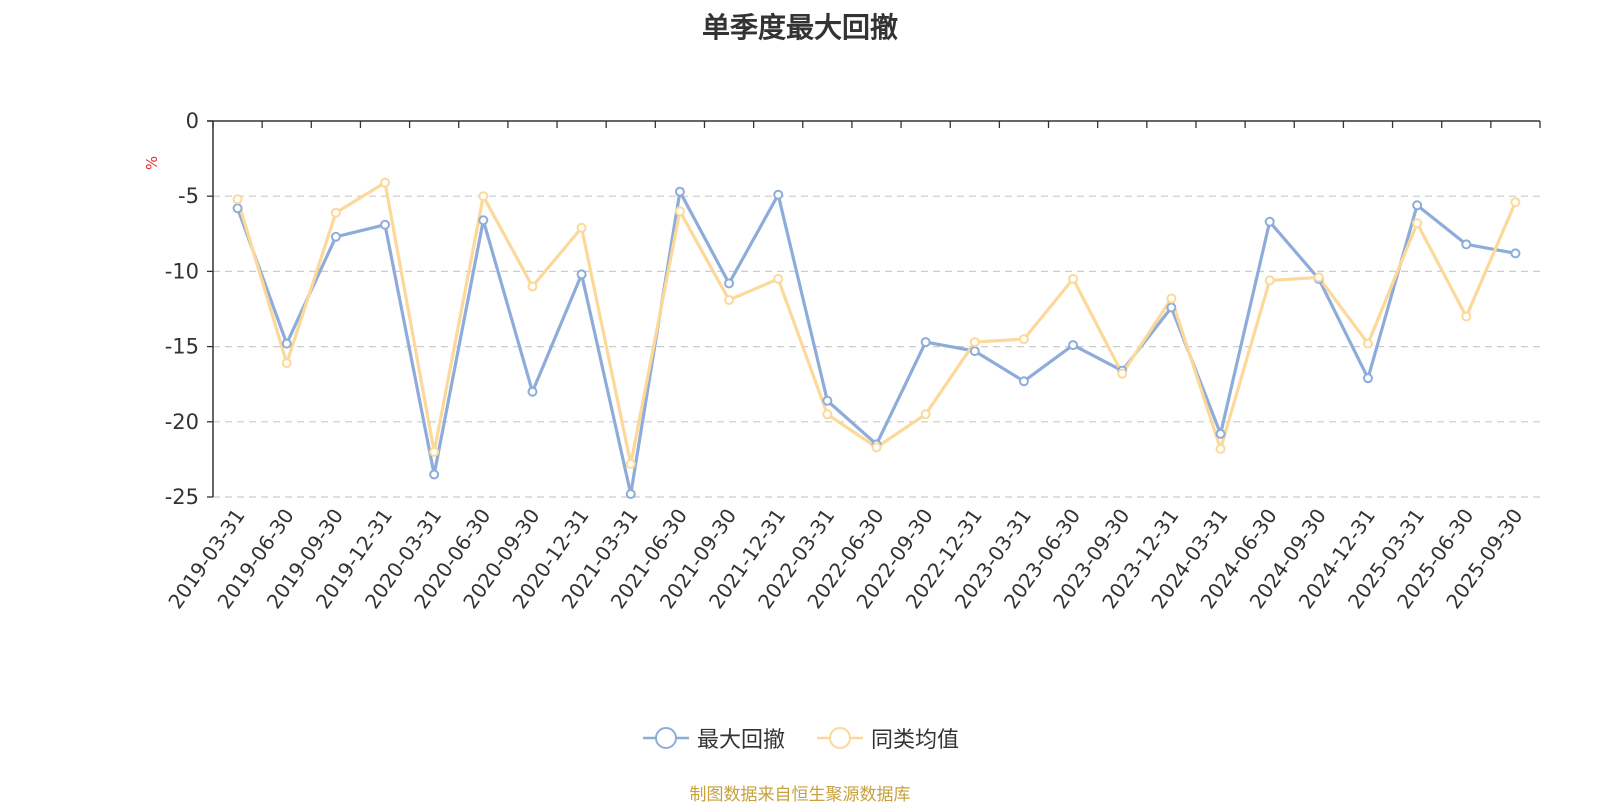 Image resolution: width=1600 pixels, height=805 pixels. Describe the element at coordinates (152, 163) in the screenshot. I see `y-axis-unit-label: %` at that location.